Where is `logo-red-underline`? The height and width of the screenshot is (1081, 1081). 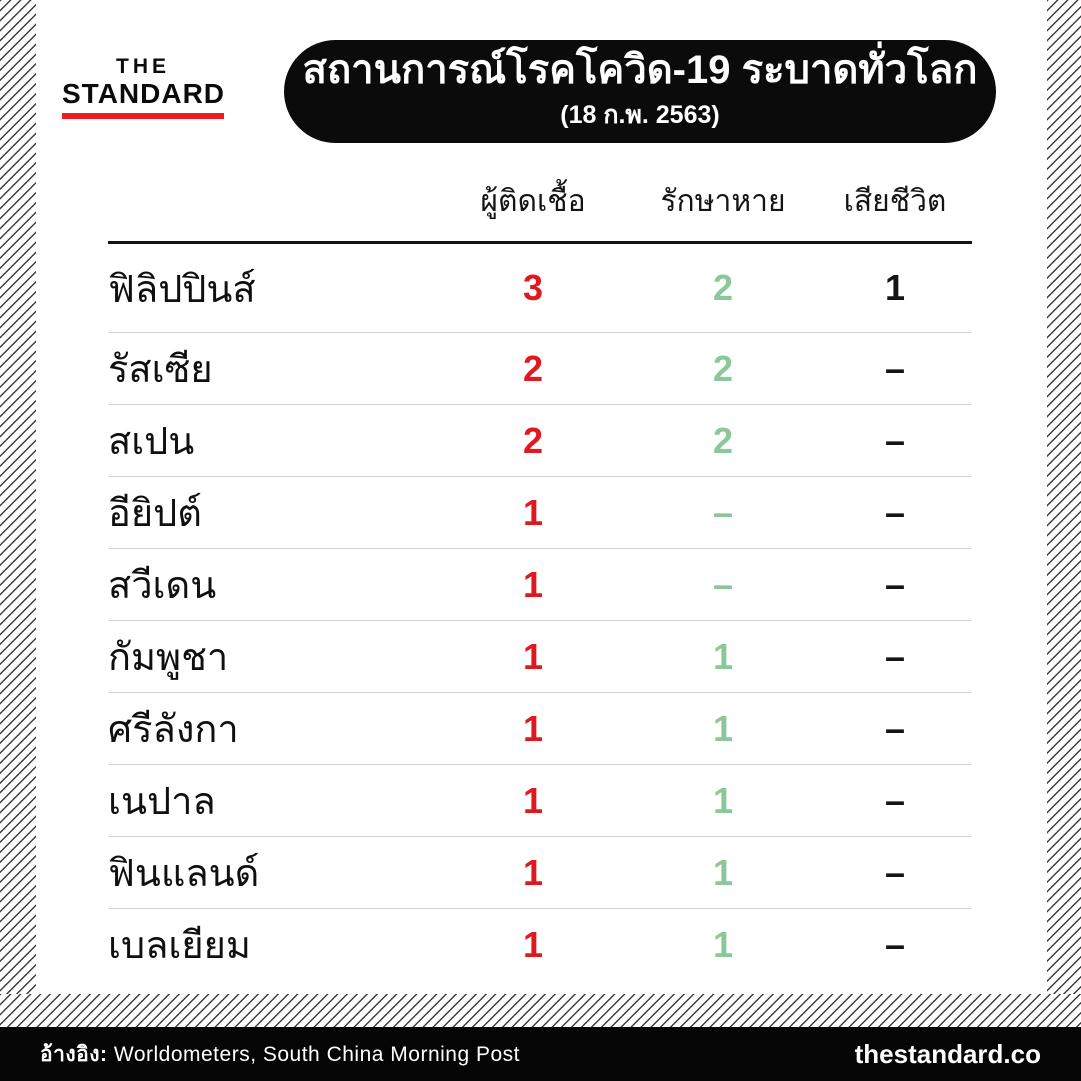
logo-red-underline is located at coordinates (143, 116).